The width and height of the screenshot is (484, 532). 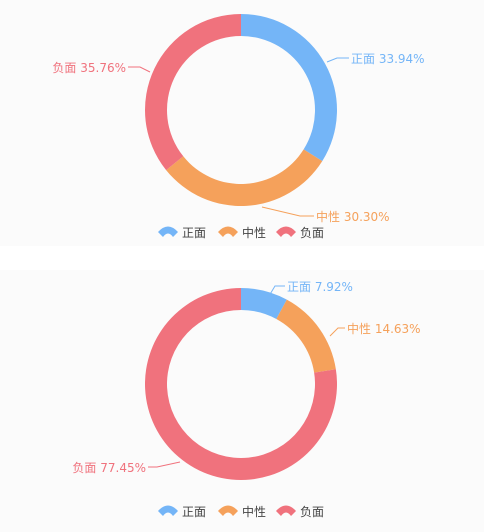 I want to click on data-label: 负面 35.76%, so click(x=89, y=68).